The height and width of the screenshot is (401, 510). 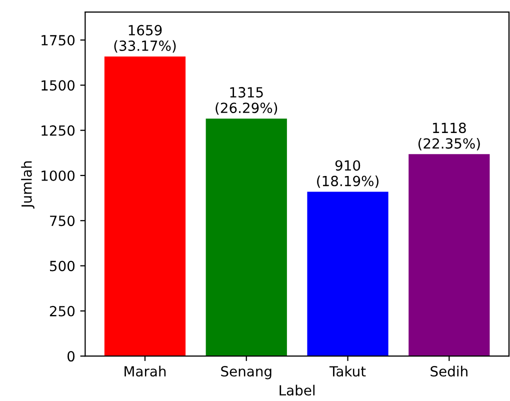 What do you see at coordinates (347, 174) in the screenshot?
I see `data-label: 910 (18.19%)` at bounding box center [347, 174].